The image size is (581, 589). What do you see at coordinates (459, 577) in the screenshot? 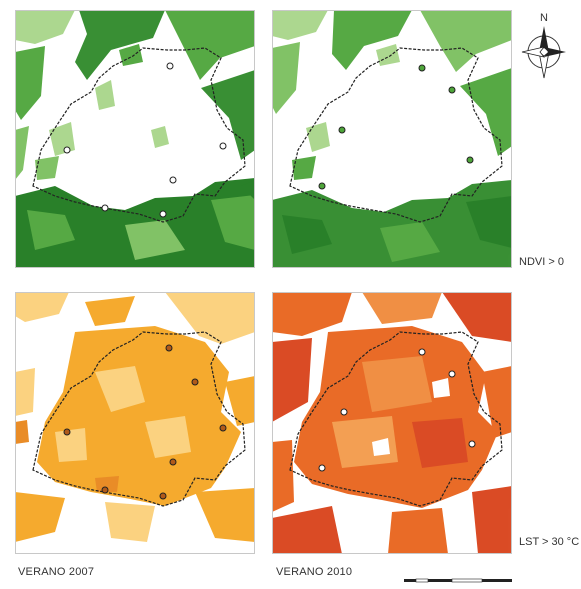
I see `scale-bar` at bounding box center [459, 577].